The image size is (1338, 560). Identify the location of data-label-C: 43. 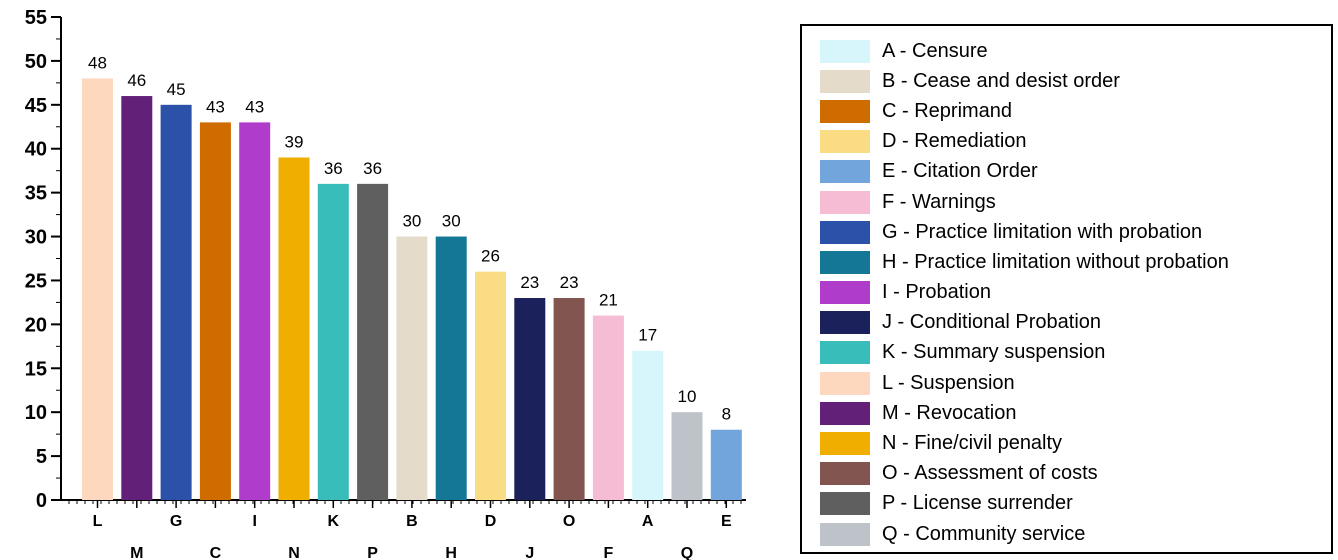
(215, 106).